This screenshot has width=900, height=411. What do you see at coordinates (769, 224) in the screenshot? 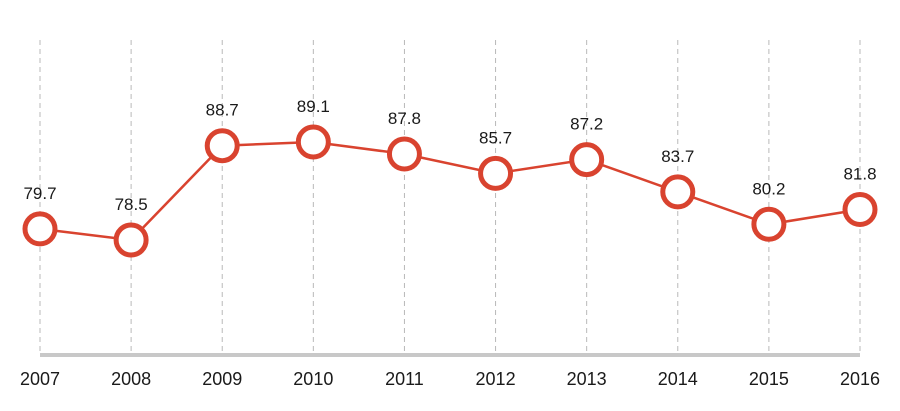
I see `data-point-2015` at bounding box center [769, 224].